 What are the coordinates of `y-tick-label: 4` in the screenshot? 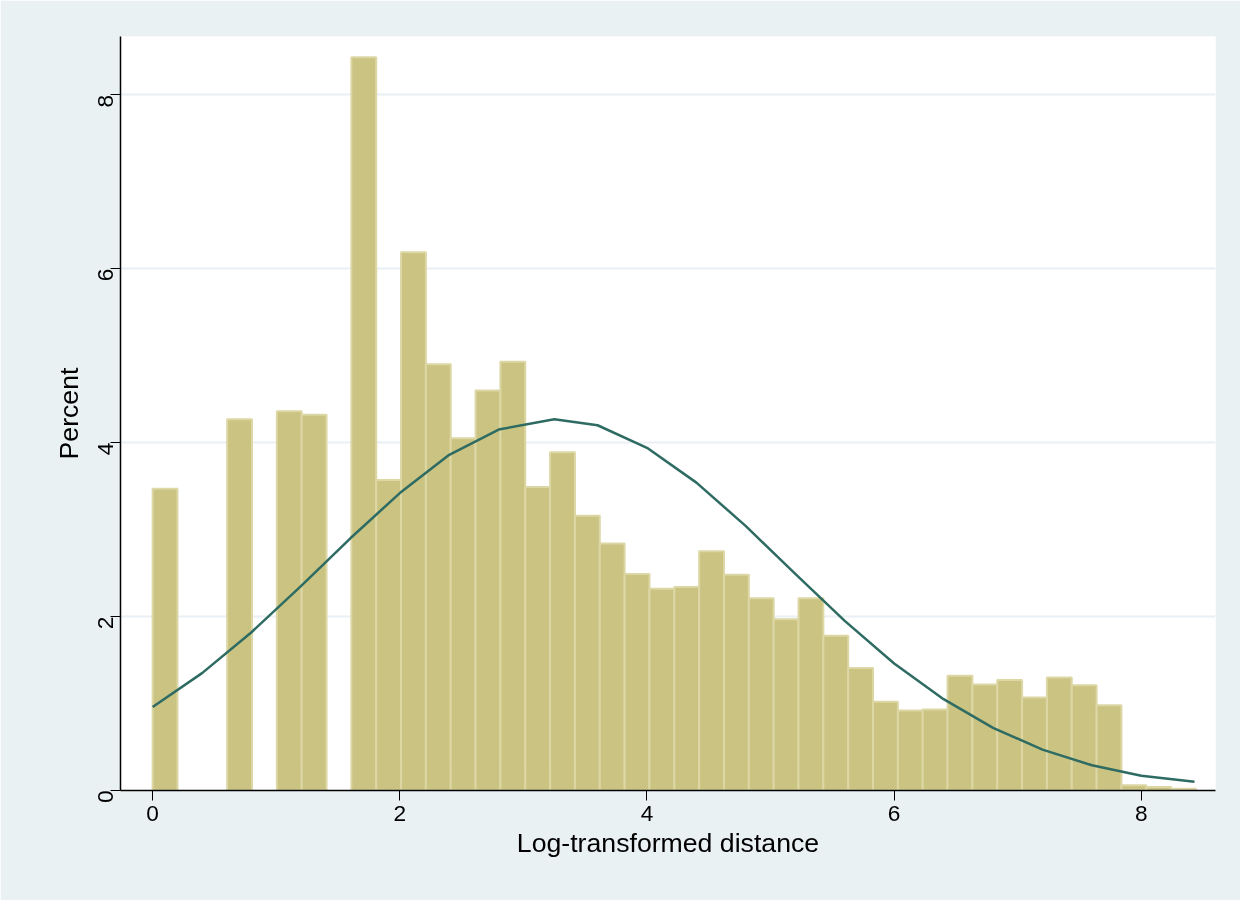 It's located at (105, 449).